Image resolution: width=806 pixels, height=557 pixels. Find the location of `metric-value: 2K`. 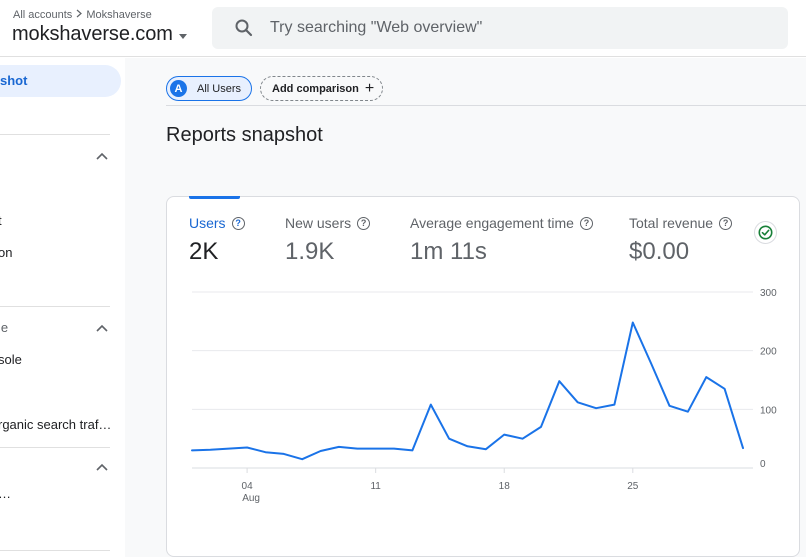

metric-value: 2K is located at coordinates (204, 251).